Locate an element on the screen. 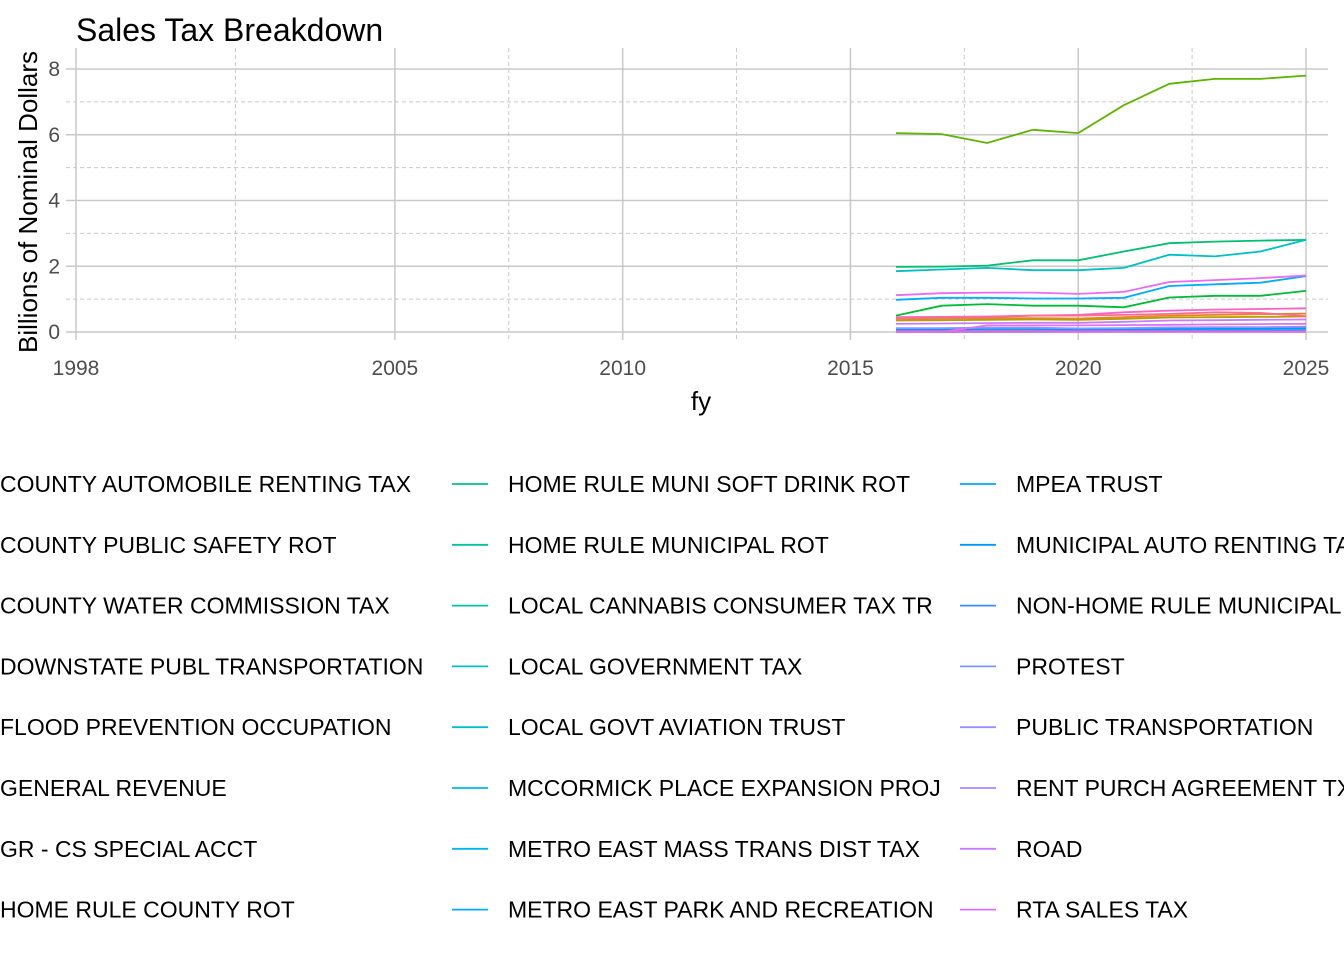  legend-label: MUNICIPAL AUTO RENTING TAX is located at coordinates (1180, 545).